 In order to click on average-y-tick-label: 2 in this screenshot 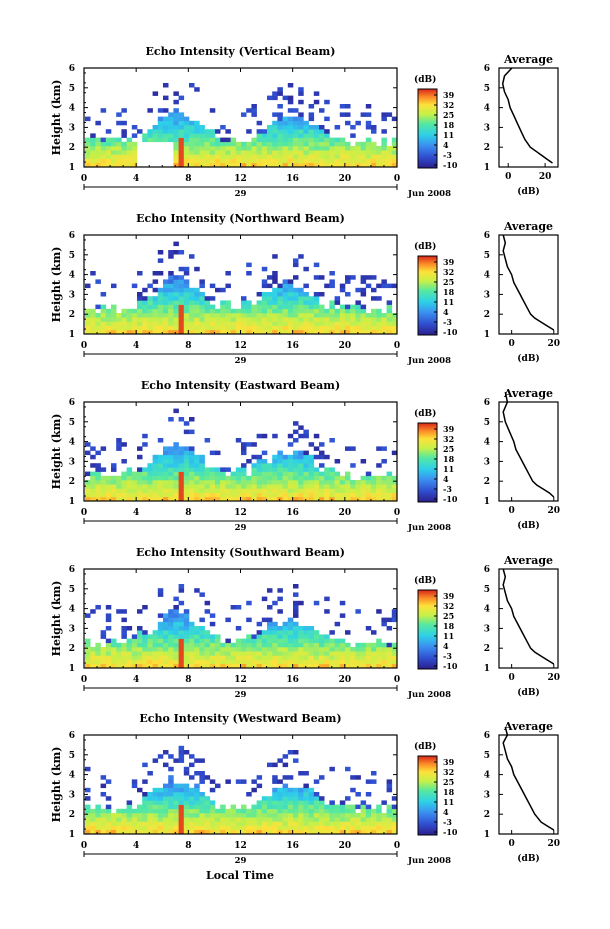, I will do `click(487, 148)`.